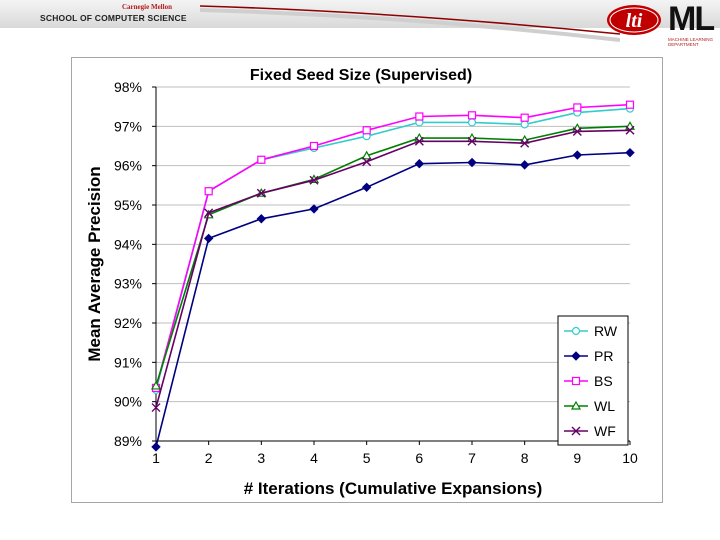 The width and height of the screenshot is (720, 540). What do you see at coordinates (576, 431) in the screenshot?
I see `legend-marker-wf` at bounding box center [576, 431].